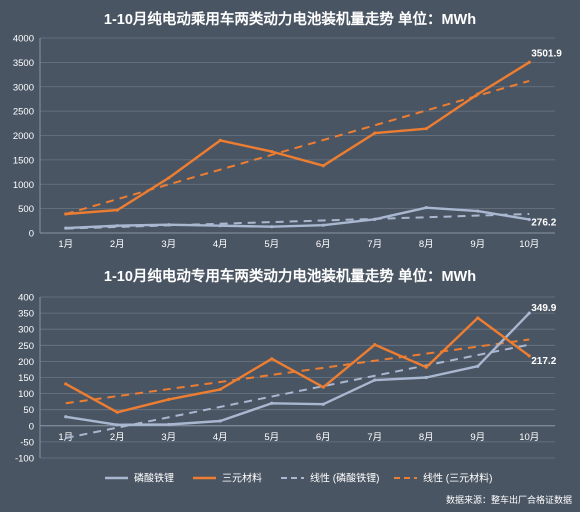 The height and width of the screenshot is (512, 580). What do you see at coordinates (26, 394) in the screenshot?
I see `y-tick-label: 100` at bounding box center [26, 394].